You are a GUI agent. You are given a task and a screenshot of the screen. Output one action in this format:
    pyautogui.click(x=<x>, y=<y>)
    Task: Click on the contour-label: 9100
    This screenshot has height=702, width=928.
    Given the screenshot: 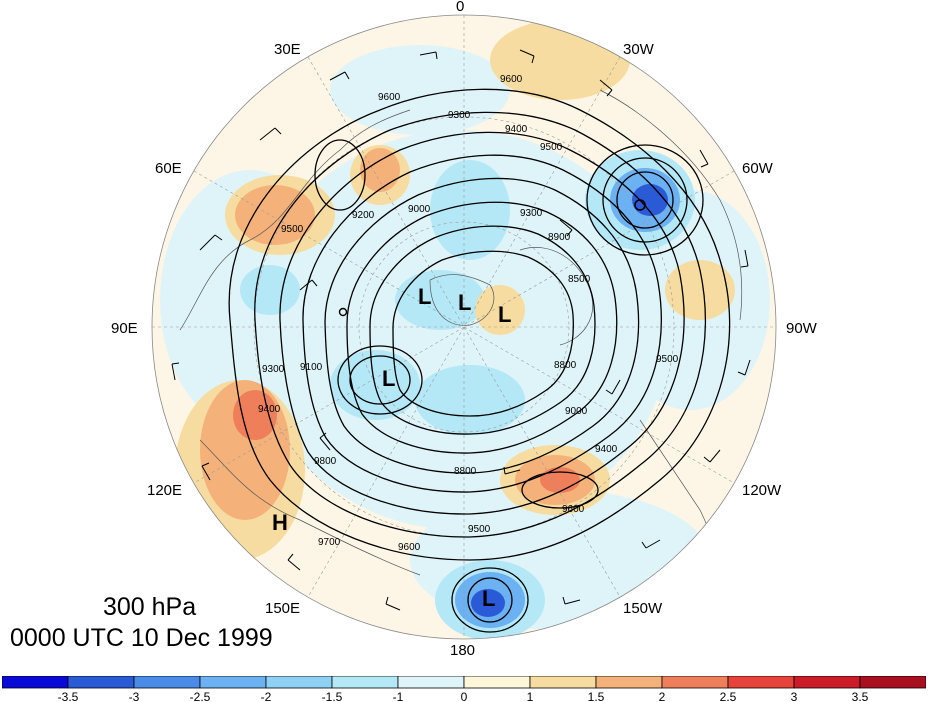 What is the action you would take?
    pyautogui.click(x=311, y=367)
    